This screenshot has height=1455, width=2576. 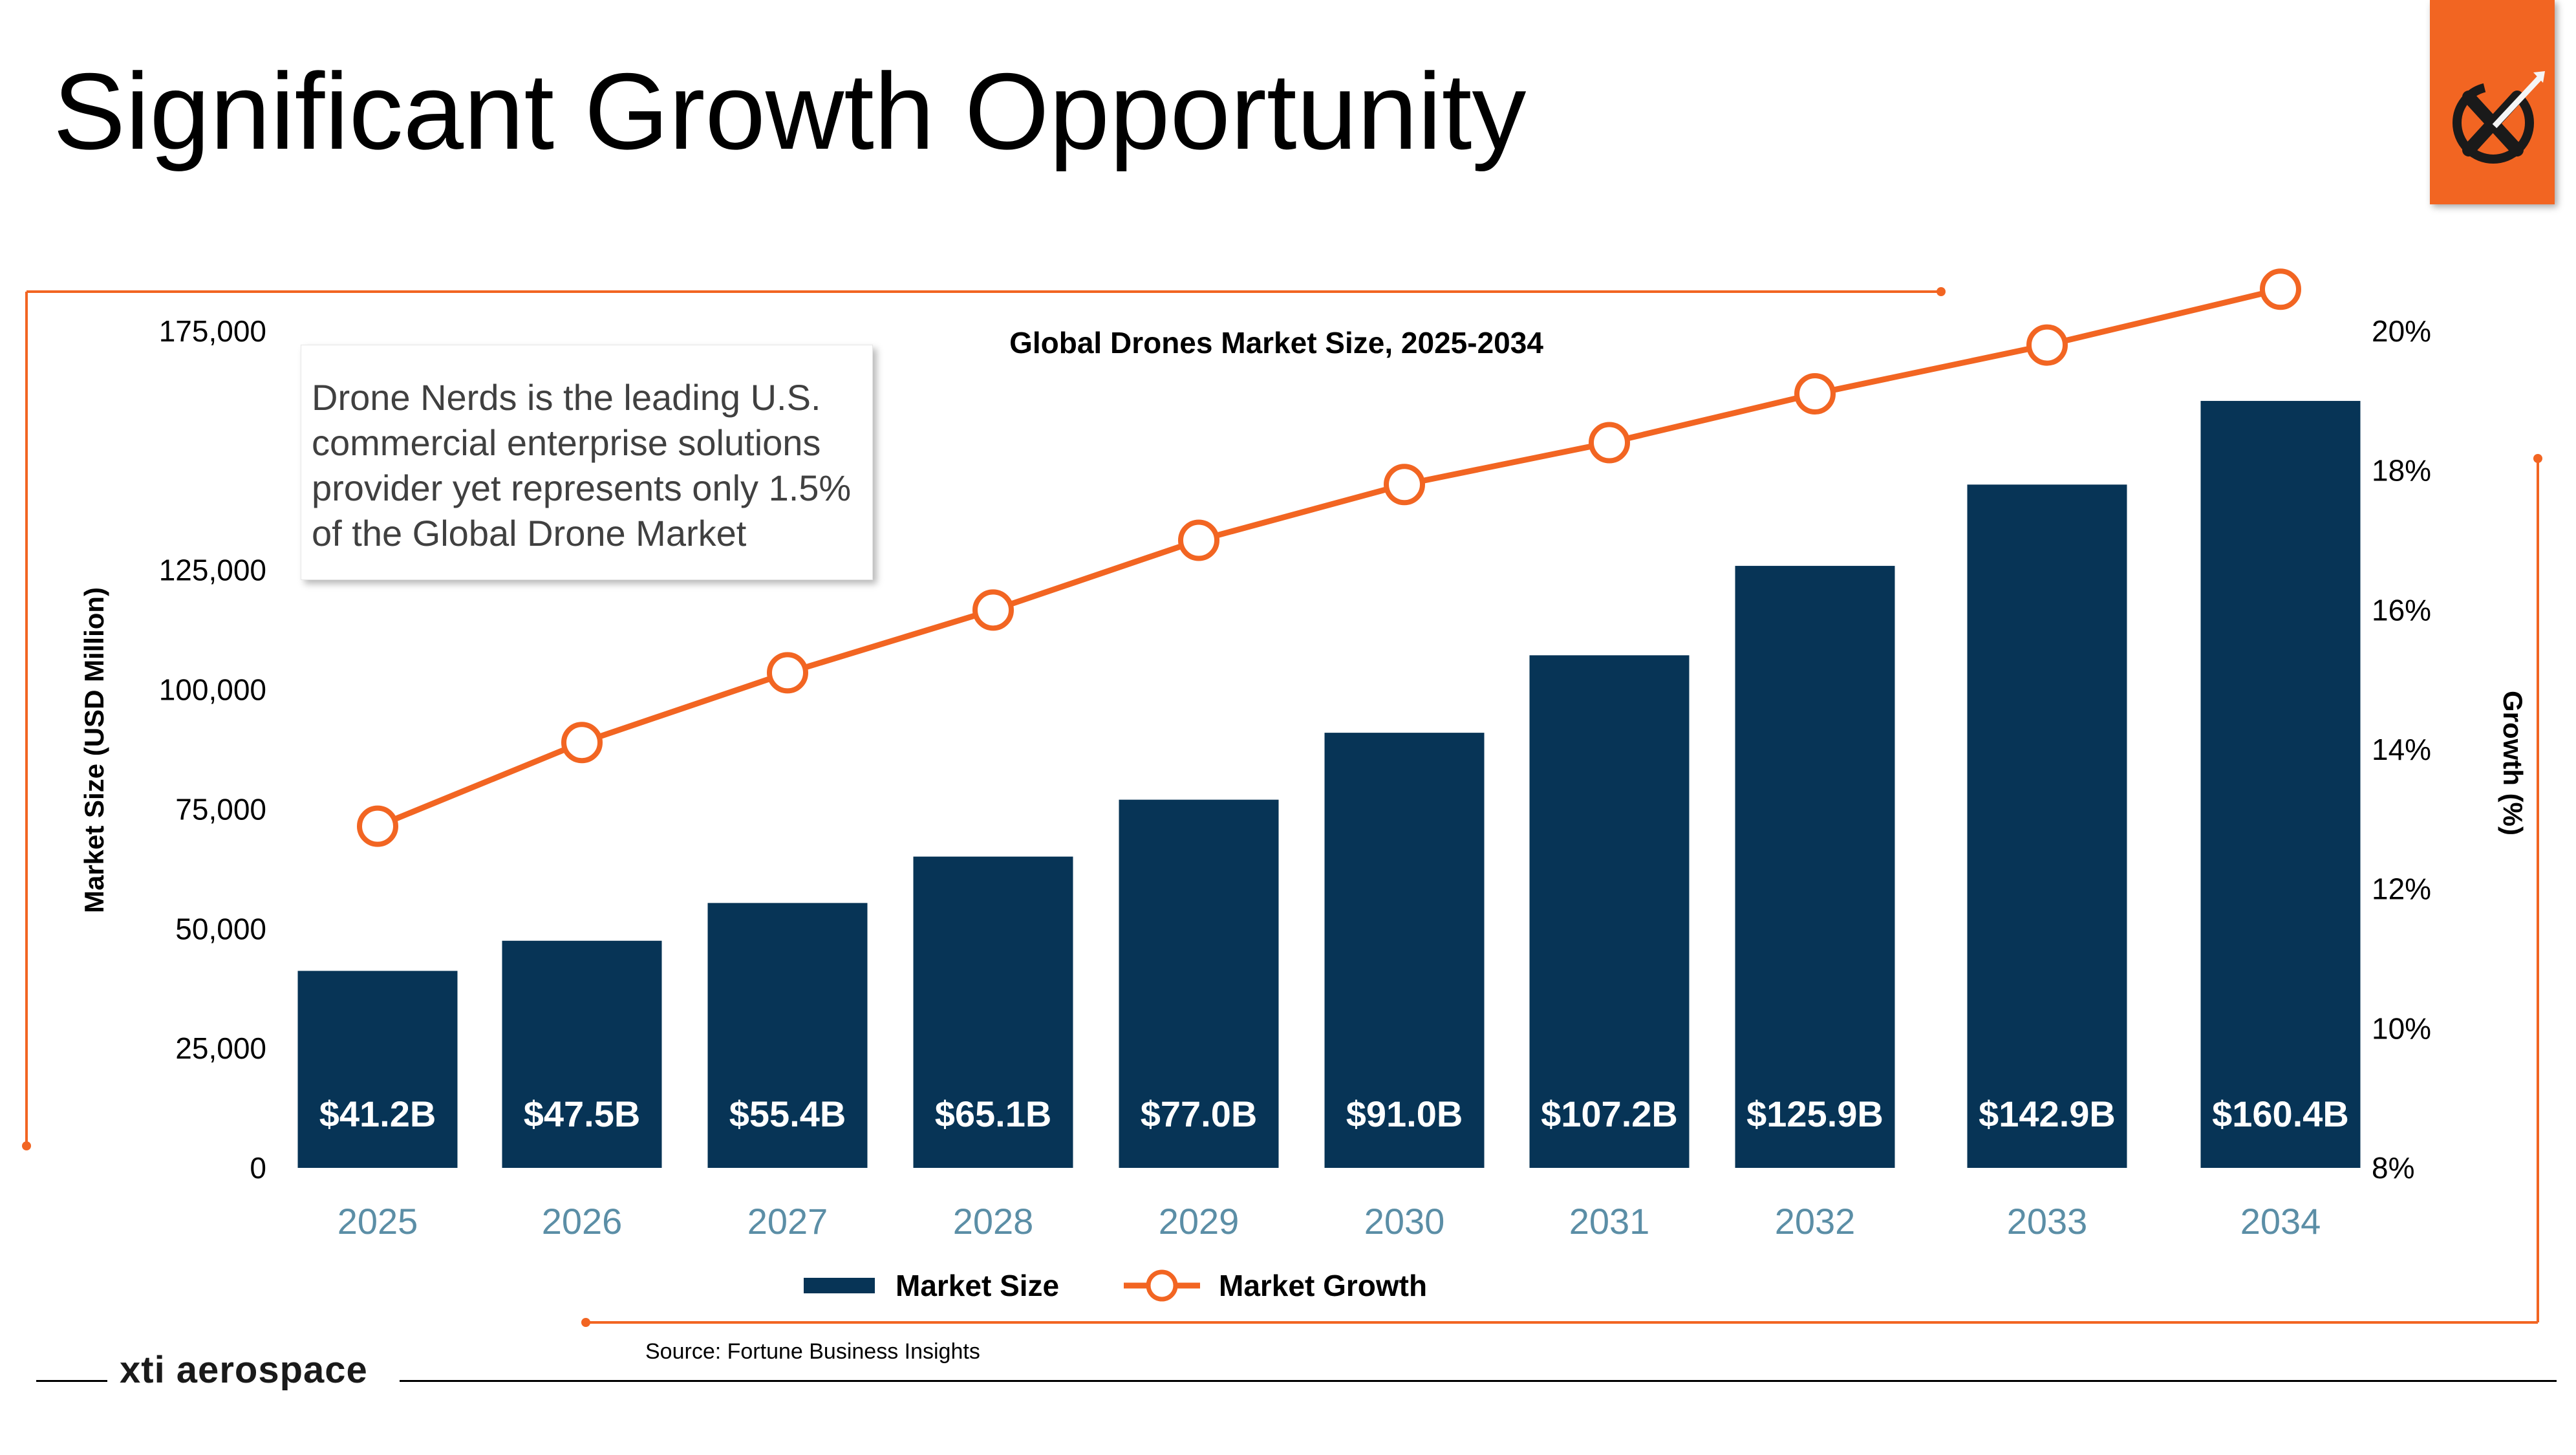 What do you see at coordinates (582, 1114) in the screenshot?
I see `bar-value-label: $47.5B` at bounding box center [582, 1114].